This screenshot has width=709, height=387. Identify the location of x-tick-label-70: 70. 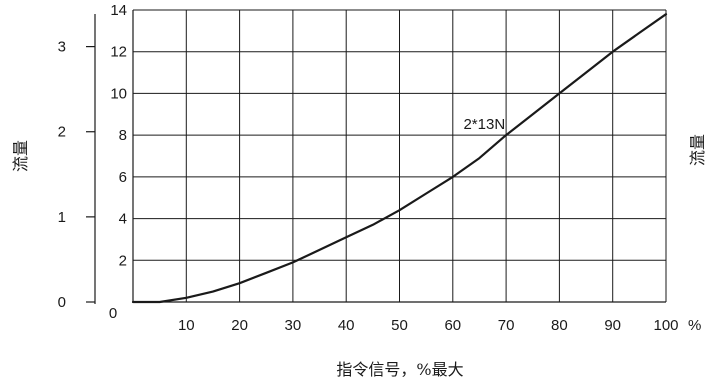
(506, 325).